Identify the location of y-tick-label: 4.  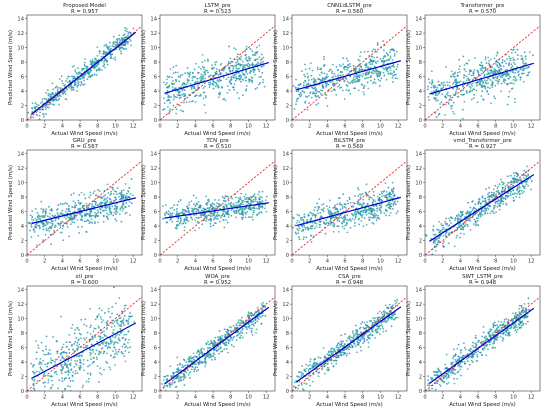
(421, 92).